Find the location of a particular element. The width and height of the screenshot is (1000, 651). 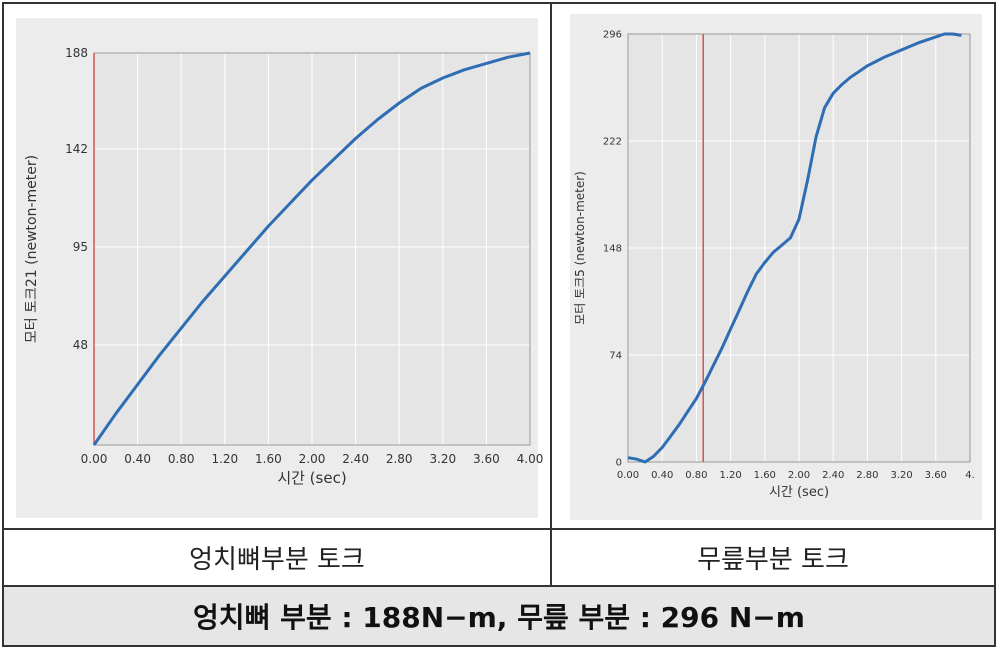

y-tick-label: 74 is located at coordinates (615, 356).